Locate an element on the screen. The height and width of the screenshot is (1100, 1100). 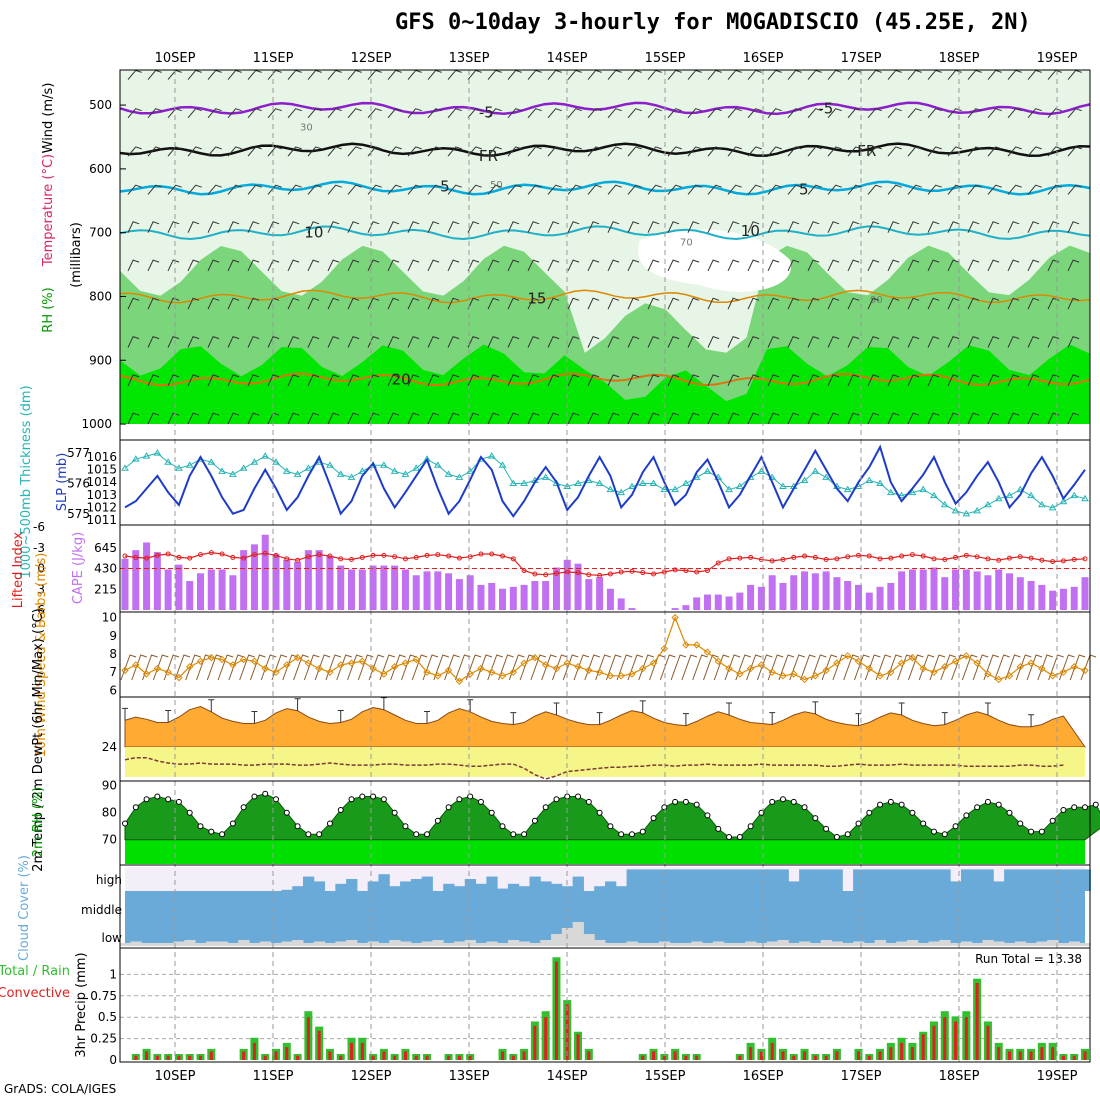
upper-ytick-900: 900 is located at coordinates (100, 360).